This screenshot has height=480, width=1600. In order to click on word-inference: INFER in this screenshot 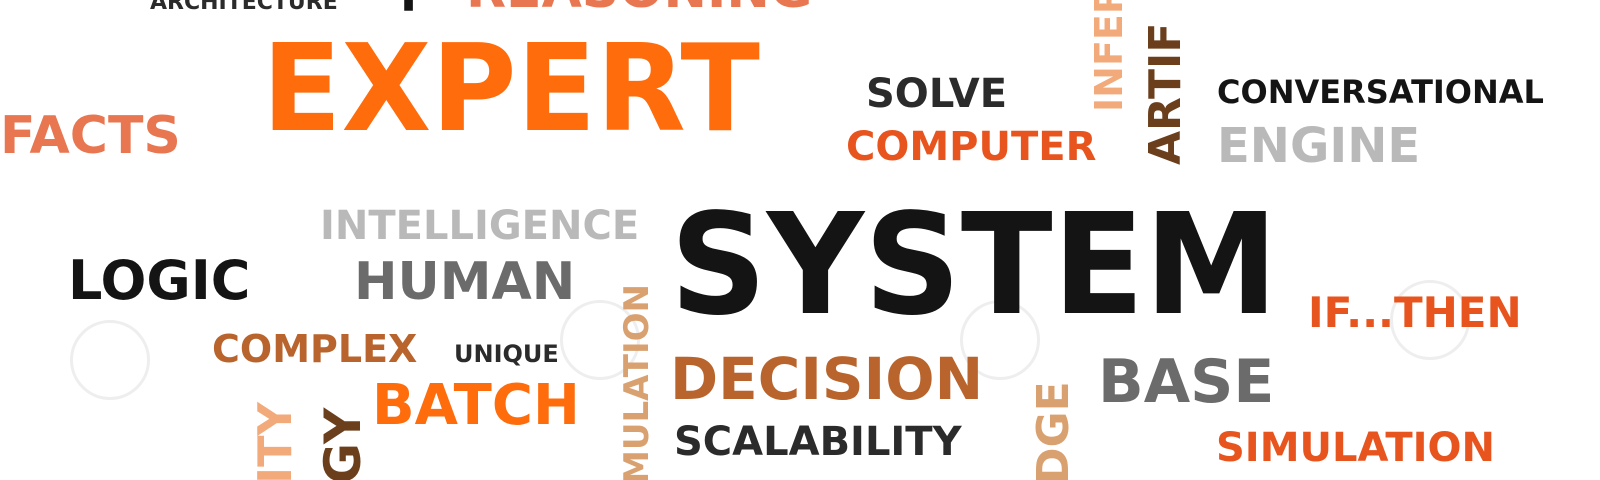, I will do `click(1109, 56)`.